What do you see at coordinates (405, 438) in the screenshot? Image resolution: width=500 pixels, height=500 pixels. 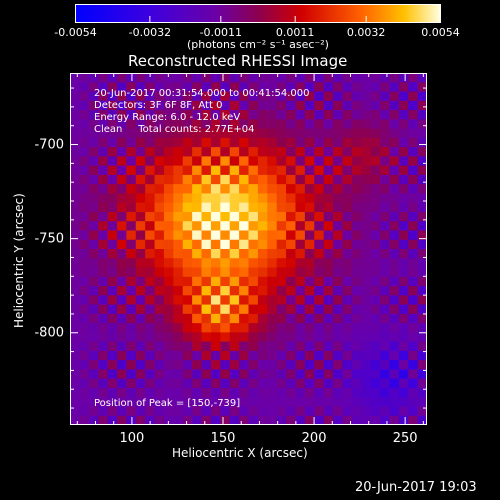 I see `x-tick-label: 250` at bounding box center [405, 438].